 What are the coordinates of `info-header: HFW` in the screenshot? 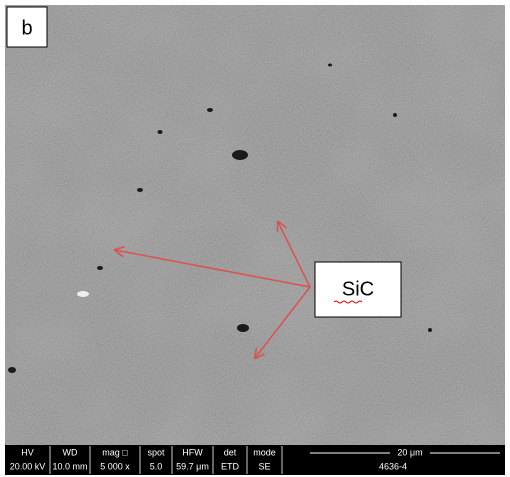 It's located at (192, 452).